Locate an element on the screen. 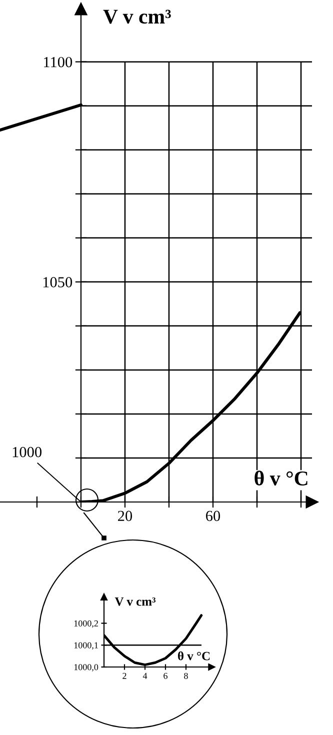 Image resolution: width=333 pixels, height=735 pixels. x-tick-label: 8 is located at coordinates (186, 675).